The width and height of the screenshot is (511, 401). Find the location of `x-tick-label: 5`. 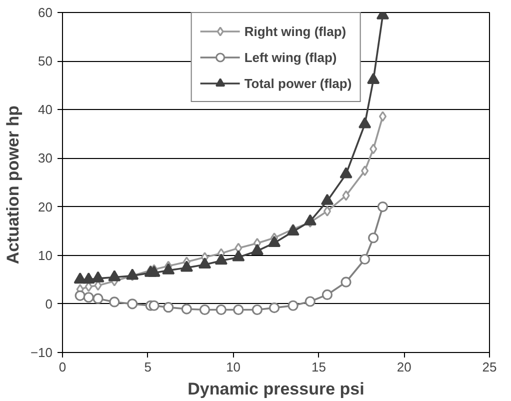

x-tick-label: 5 is located at coordinates (148, 367).